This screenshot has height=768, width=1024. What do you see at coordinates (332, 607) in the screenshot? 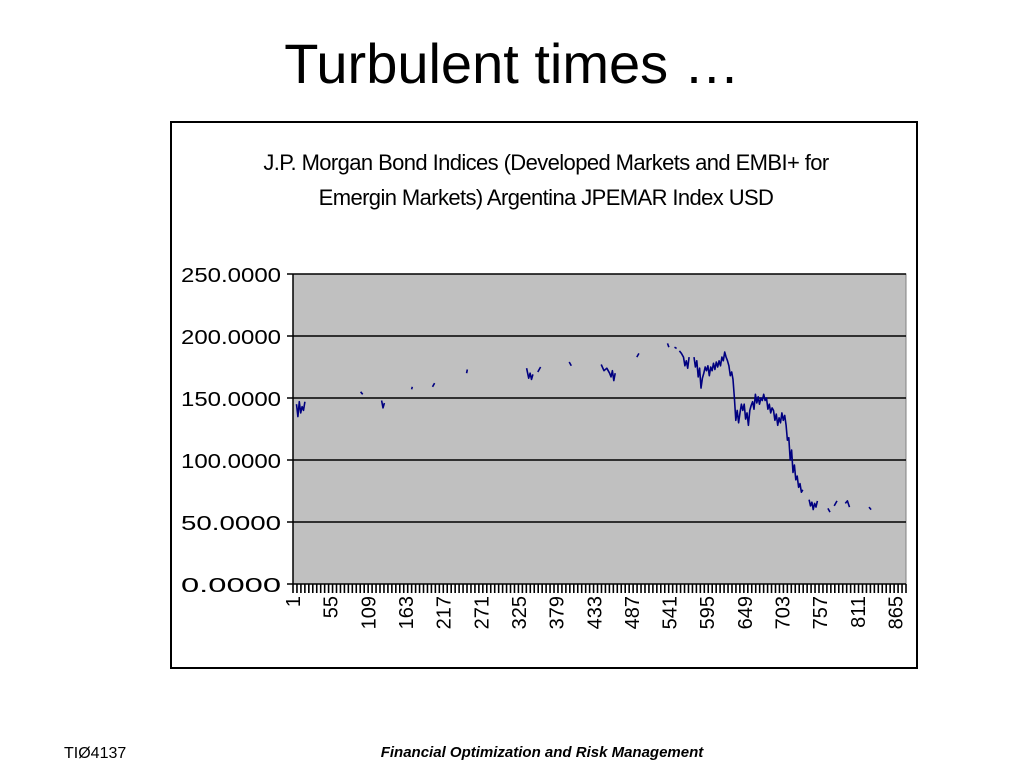
I see `x-tick-label: 55` at bounding box center [332, 607].